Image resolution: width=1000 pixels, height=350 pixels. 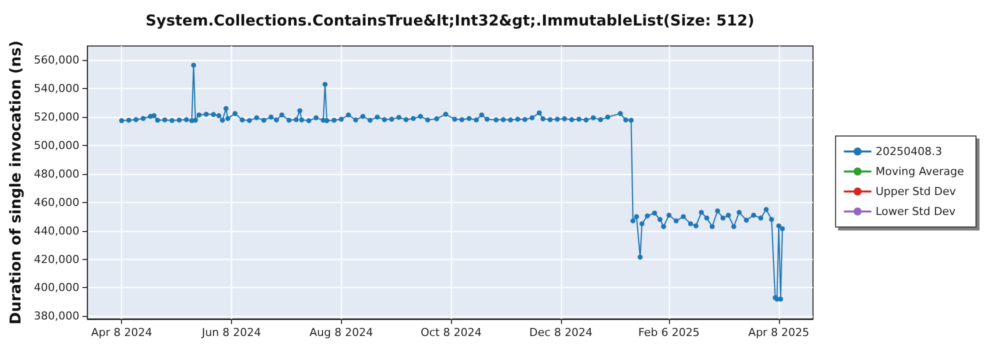 What do you see at coordinates (57, 316) in the screenshot?
I see `y-tick-label: 380,000` at bounding box center [57, 316].